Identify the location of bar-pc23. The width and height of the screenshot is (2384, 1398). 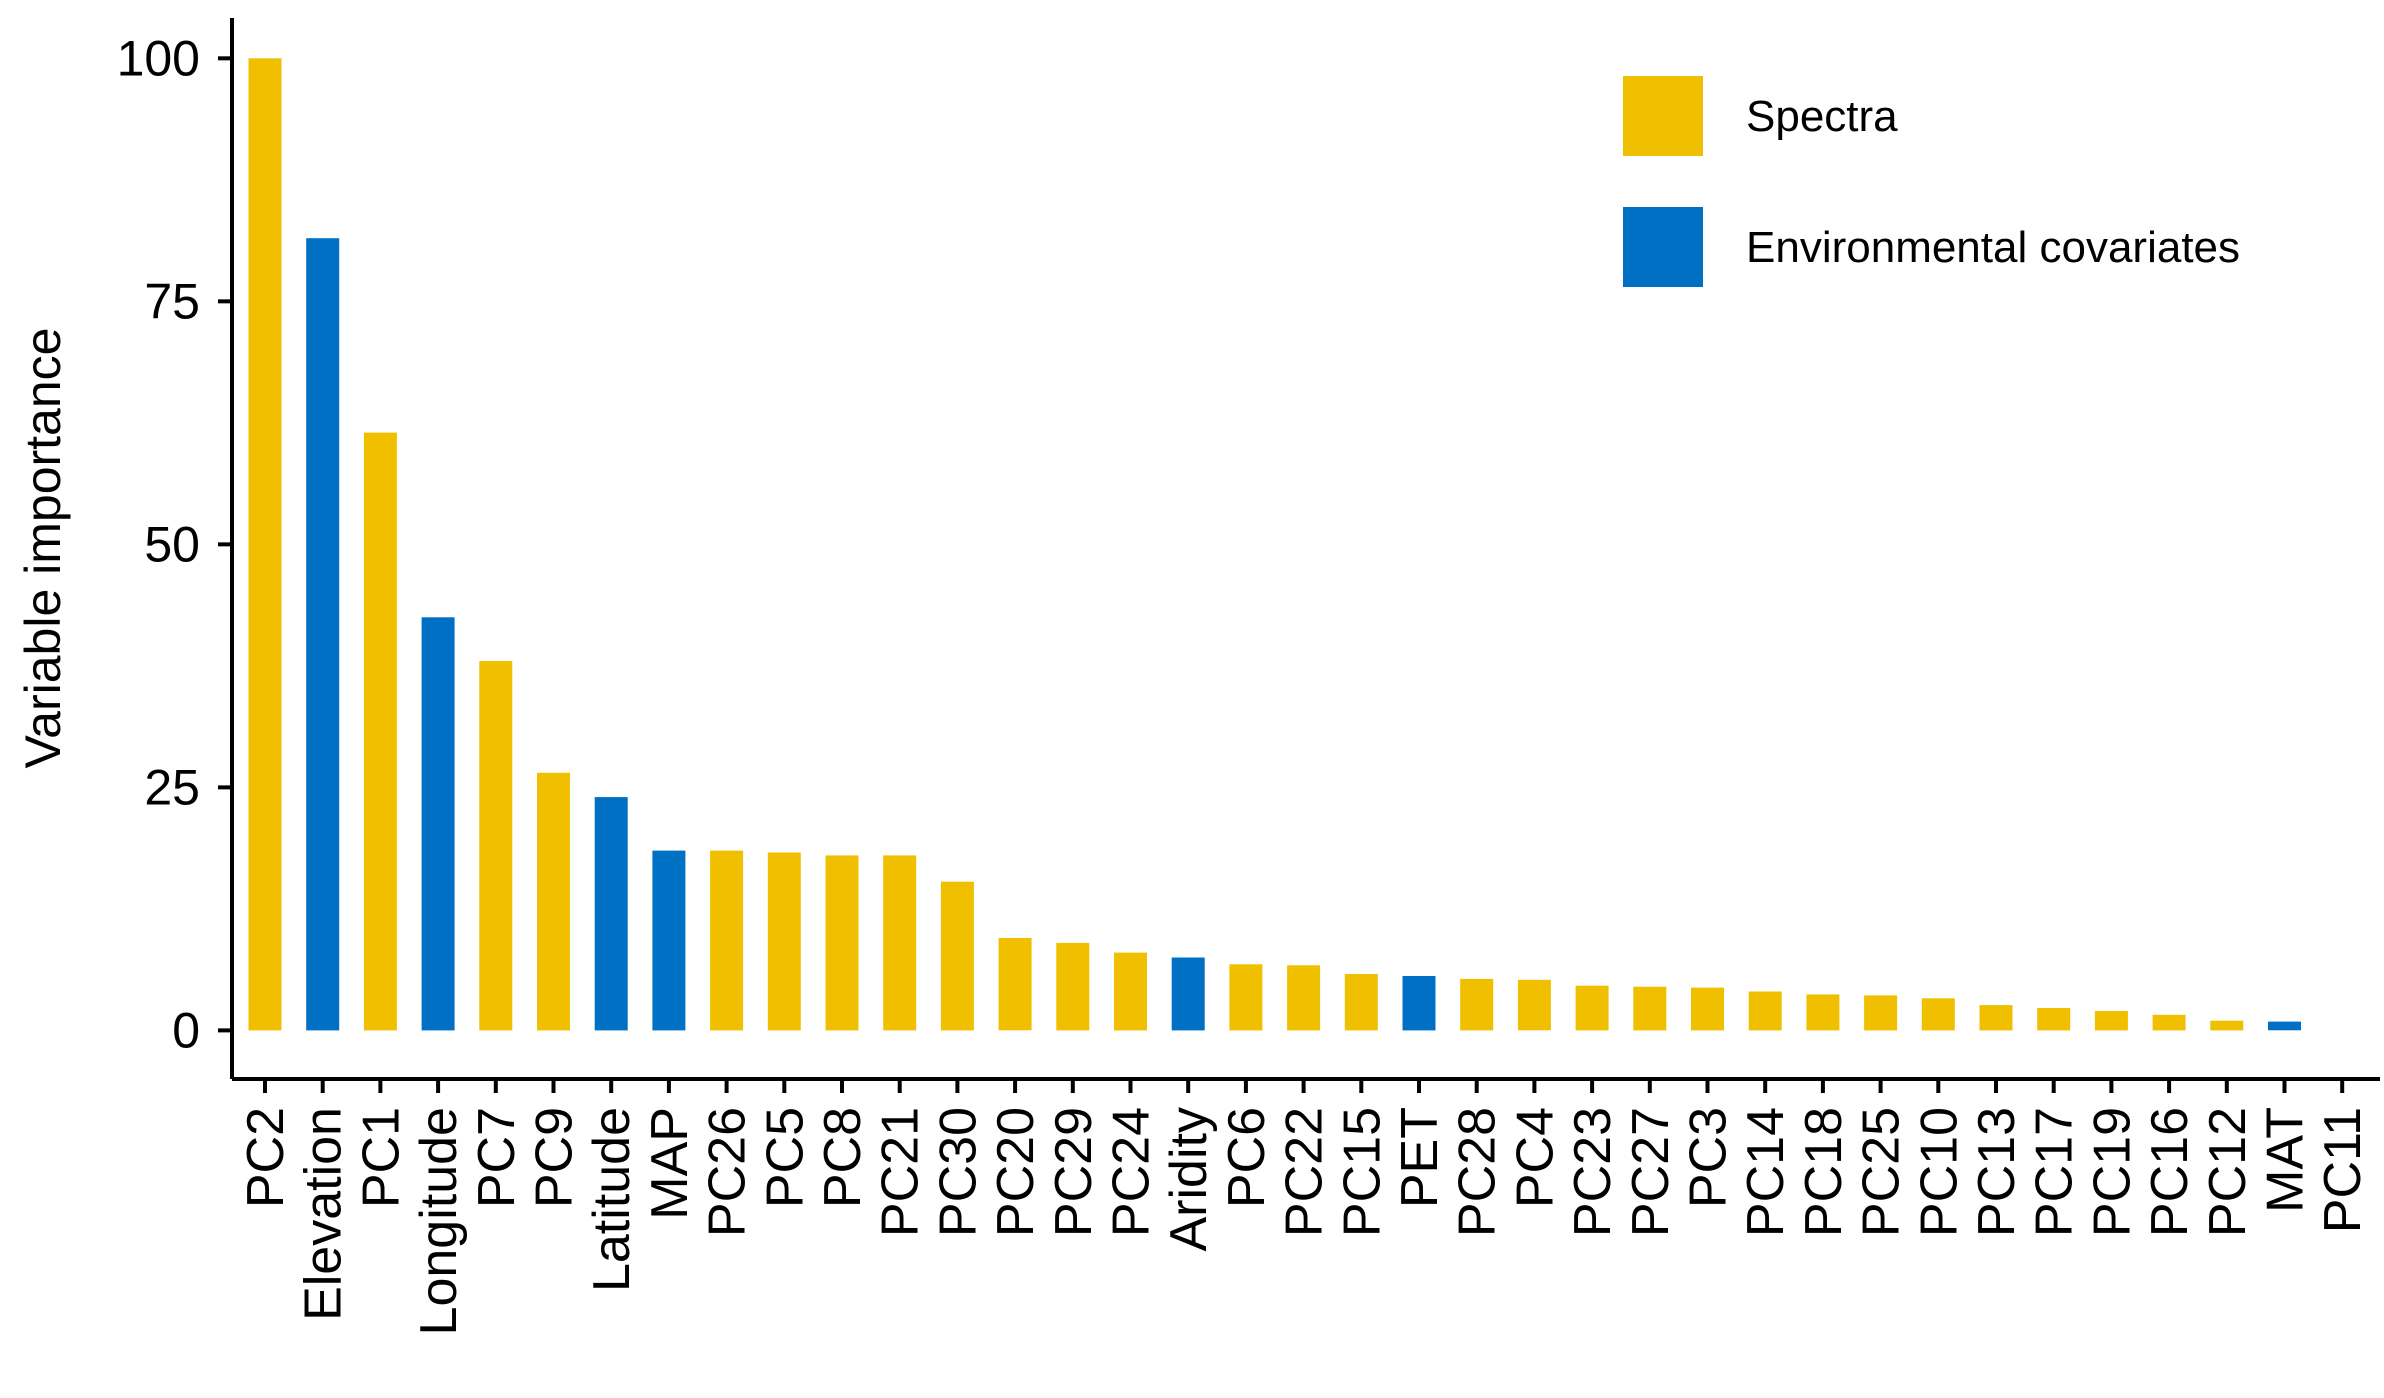
(1592, 1008).